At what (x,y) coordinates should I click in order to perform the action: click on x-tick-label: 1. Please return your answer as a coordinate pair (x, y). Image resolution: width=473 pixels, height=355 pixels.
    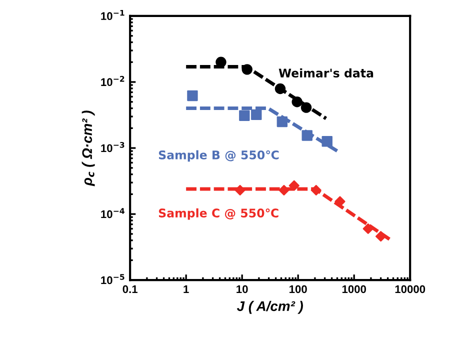
    Looking at the image, I should click on (186, 289).